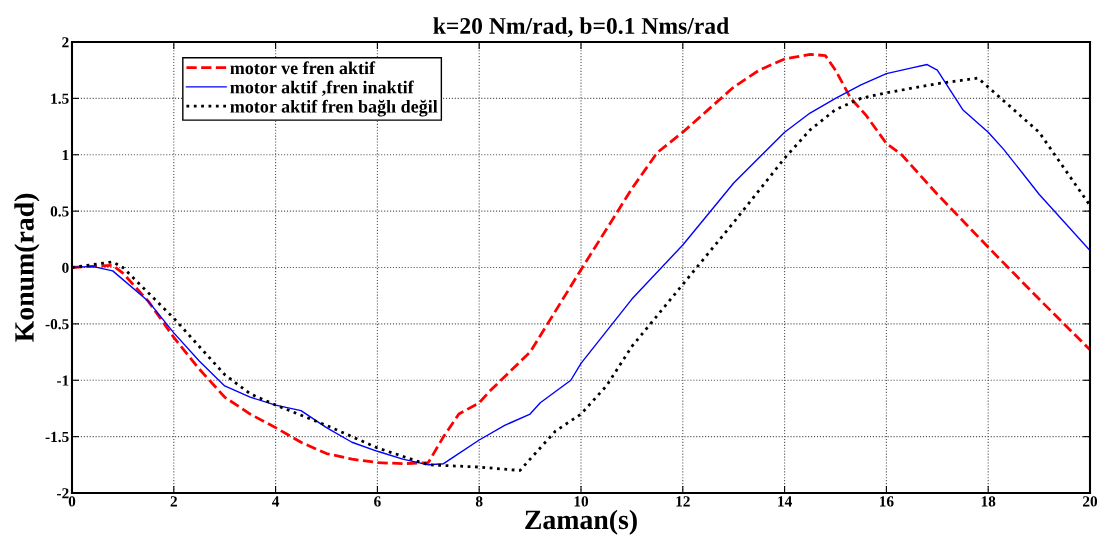 The height and width of the screenshot is (551, 1103). Describe the element at coordinates (322, 88) in the screenshot. I see `legend-label: motor aktif ,fren inaktif` at that location.